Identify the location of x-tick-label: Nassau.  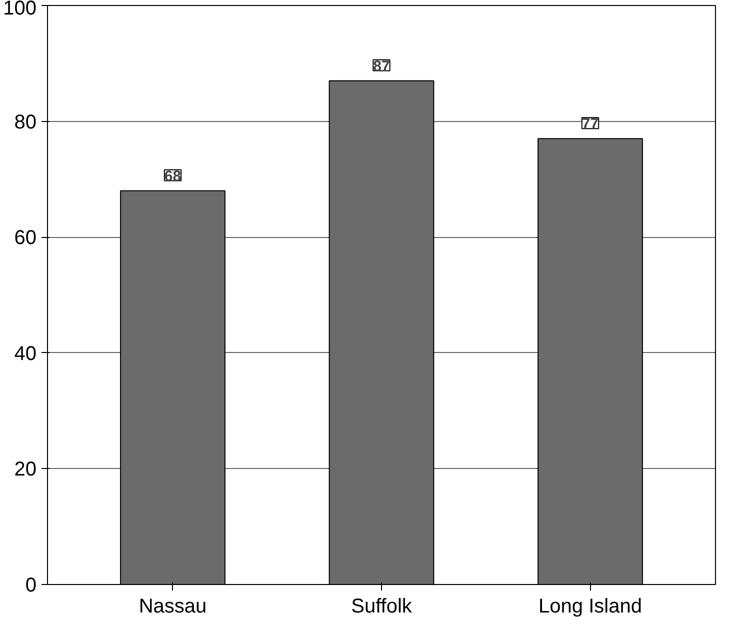
(172, 607).